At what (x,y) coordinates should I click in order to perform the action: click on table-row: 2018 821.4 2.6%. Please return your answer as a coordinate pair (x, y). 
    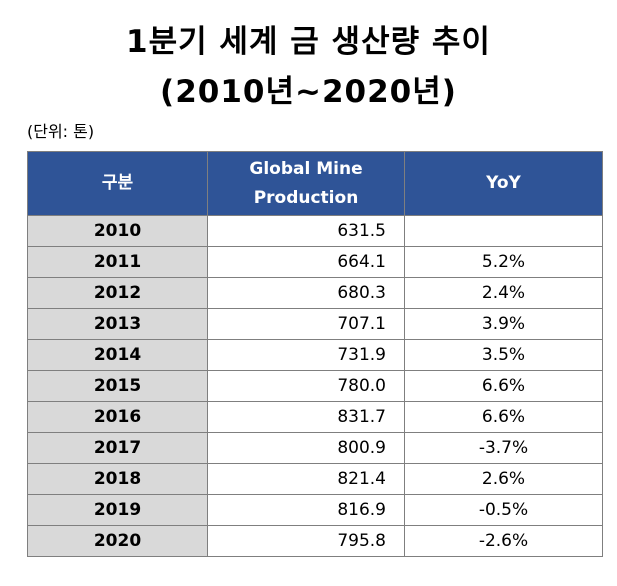
    Looking at the image, I should click on (315, 479).